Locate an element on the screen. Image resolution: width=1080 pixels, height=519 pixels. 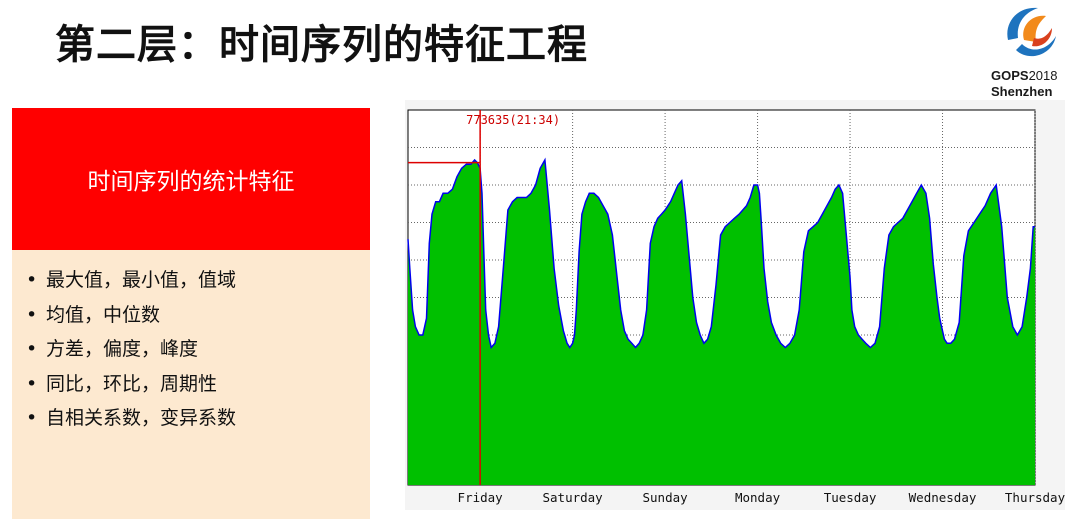
list-item: • 最大值，最小值，值域 is located at coordinates (131, 280).